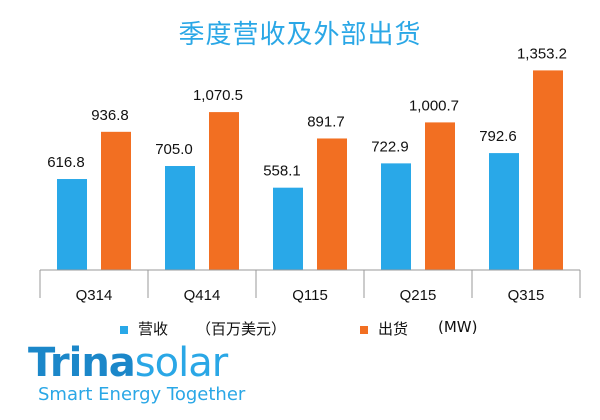  Describe the element at coordinates (282, 171) in the screenshot. I see `revenue-value-label-q115: 558.1` at that location.